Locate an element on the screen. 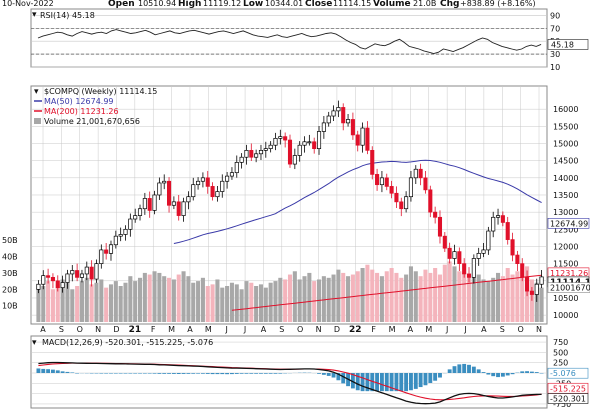  x-tick-label: M is located at coordinates (428, 329).